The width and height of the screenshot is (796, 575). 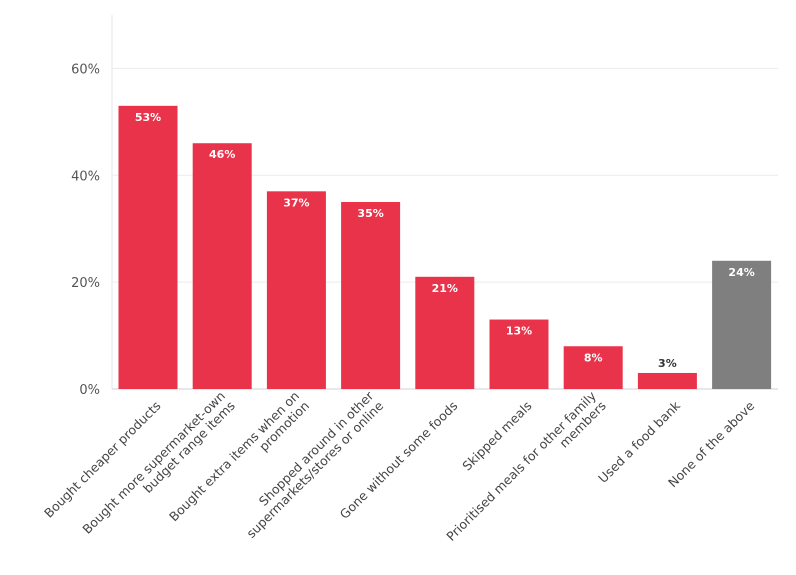 I want to click on svg-text: Used a food bank, so click(x=639, y=442).